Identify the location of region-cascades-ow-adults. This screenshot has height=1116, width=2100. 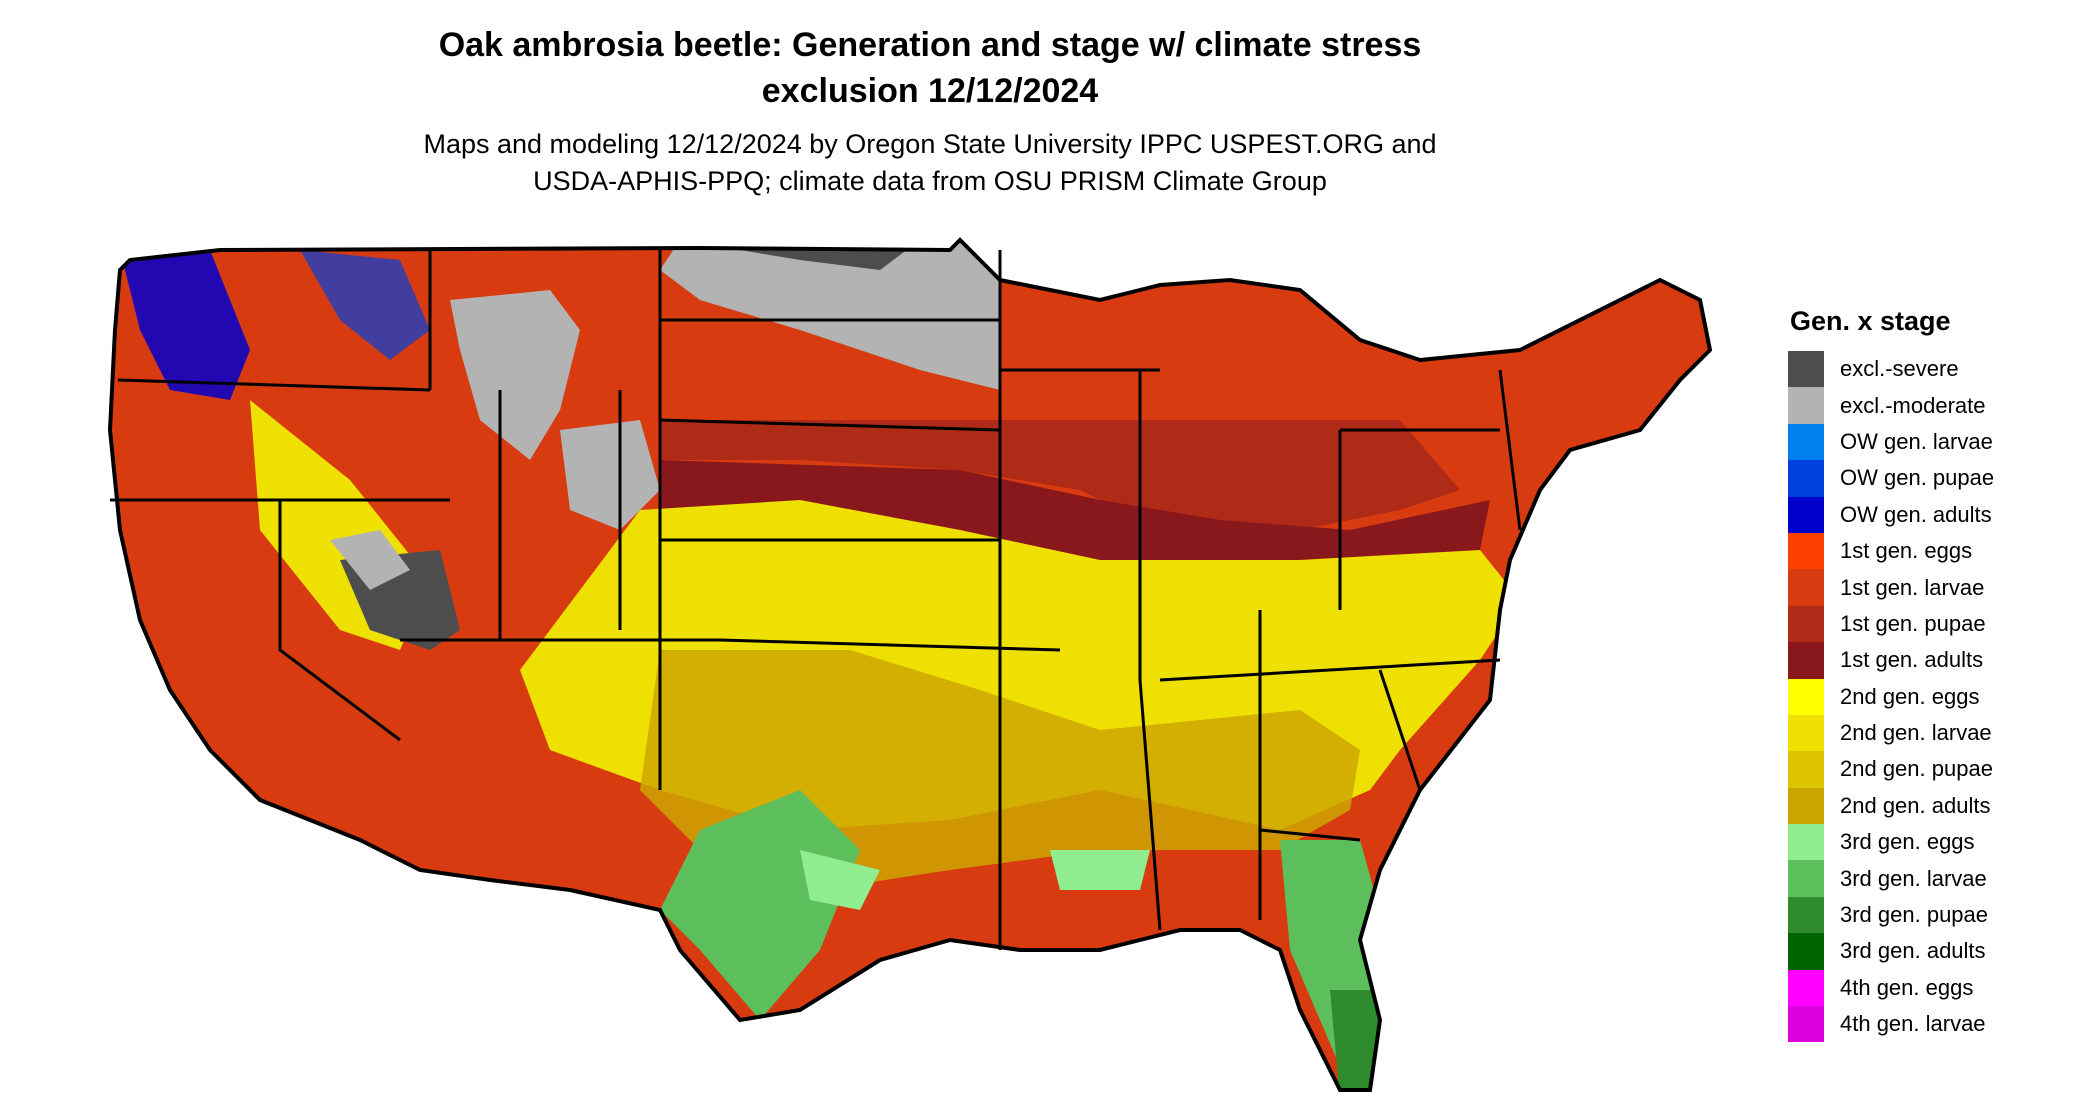
(185, 325).